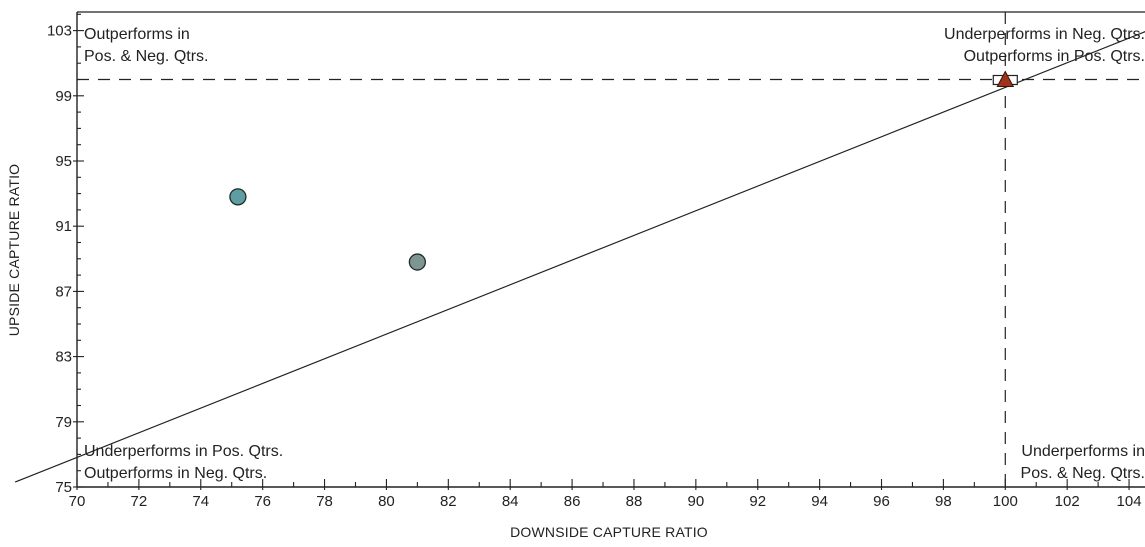  I want to click on y-tick-label: 95, so click(63, 161).